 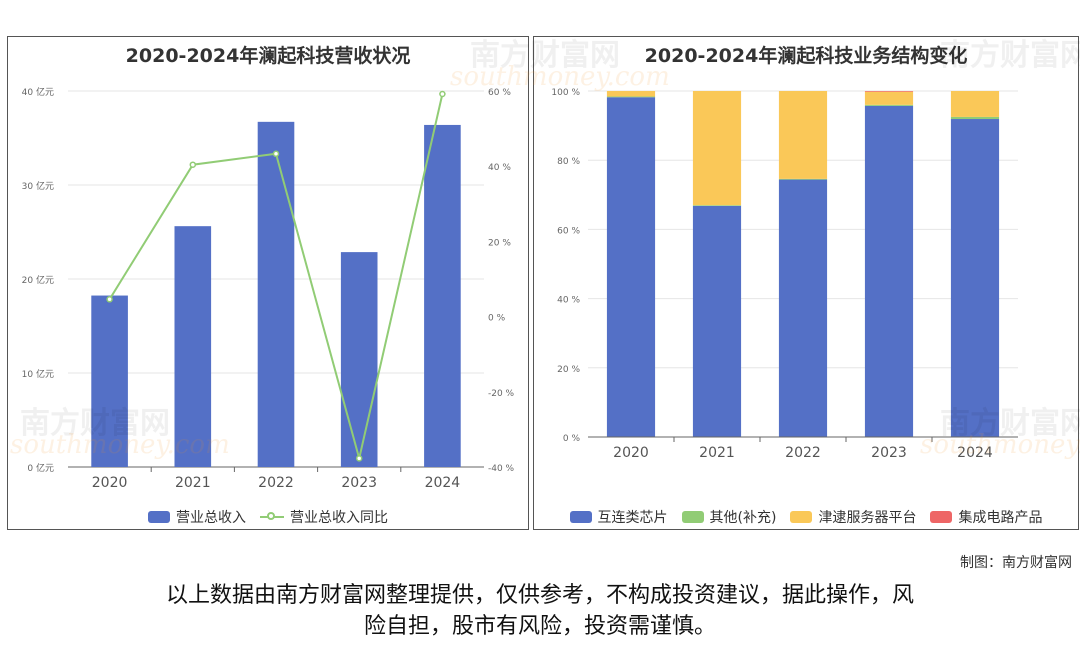 I want to click on legend-label-interconnect-chips: 互连类芯片, so click(x=632, y=518).